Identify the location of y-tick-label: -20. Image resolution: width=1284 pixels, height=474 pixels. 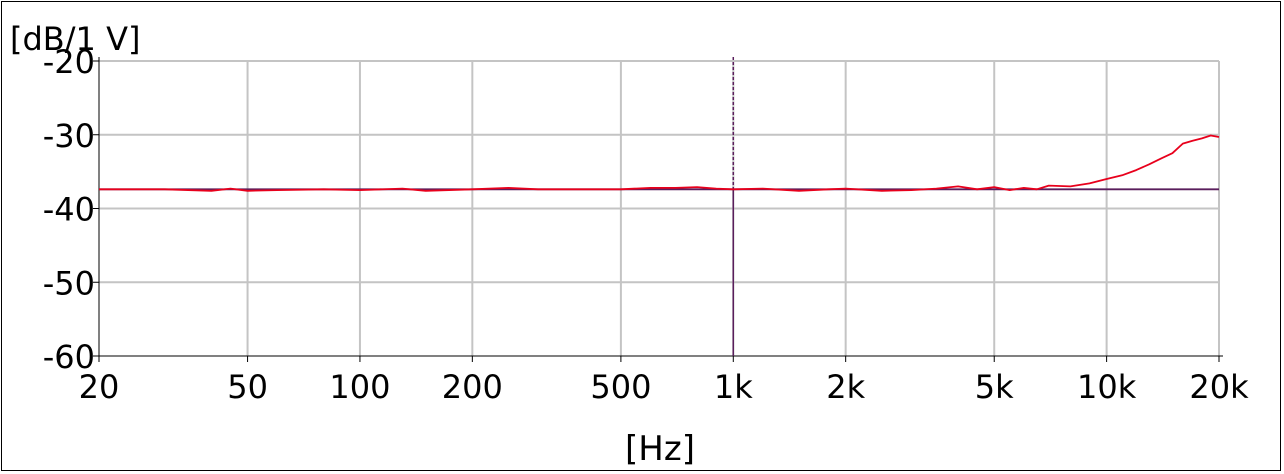
(69, 62).